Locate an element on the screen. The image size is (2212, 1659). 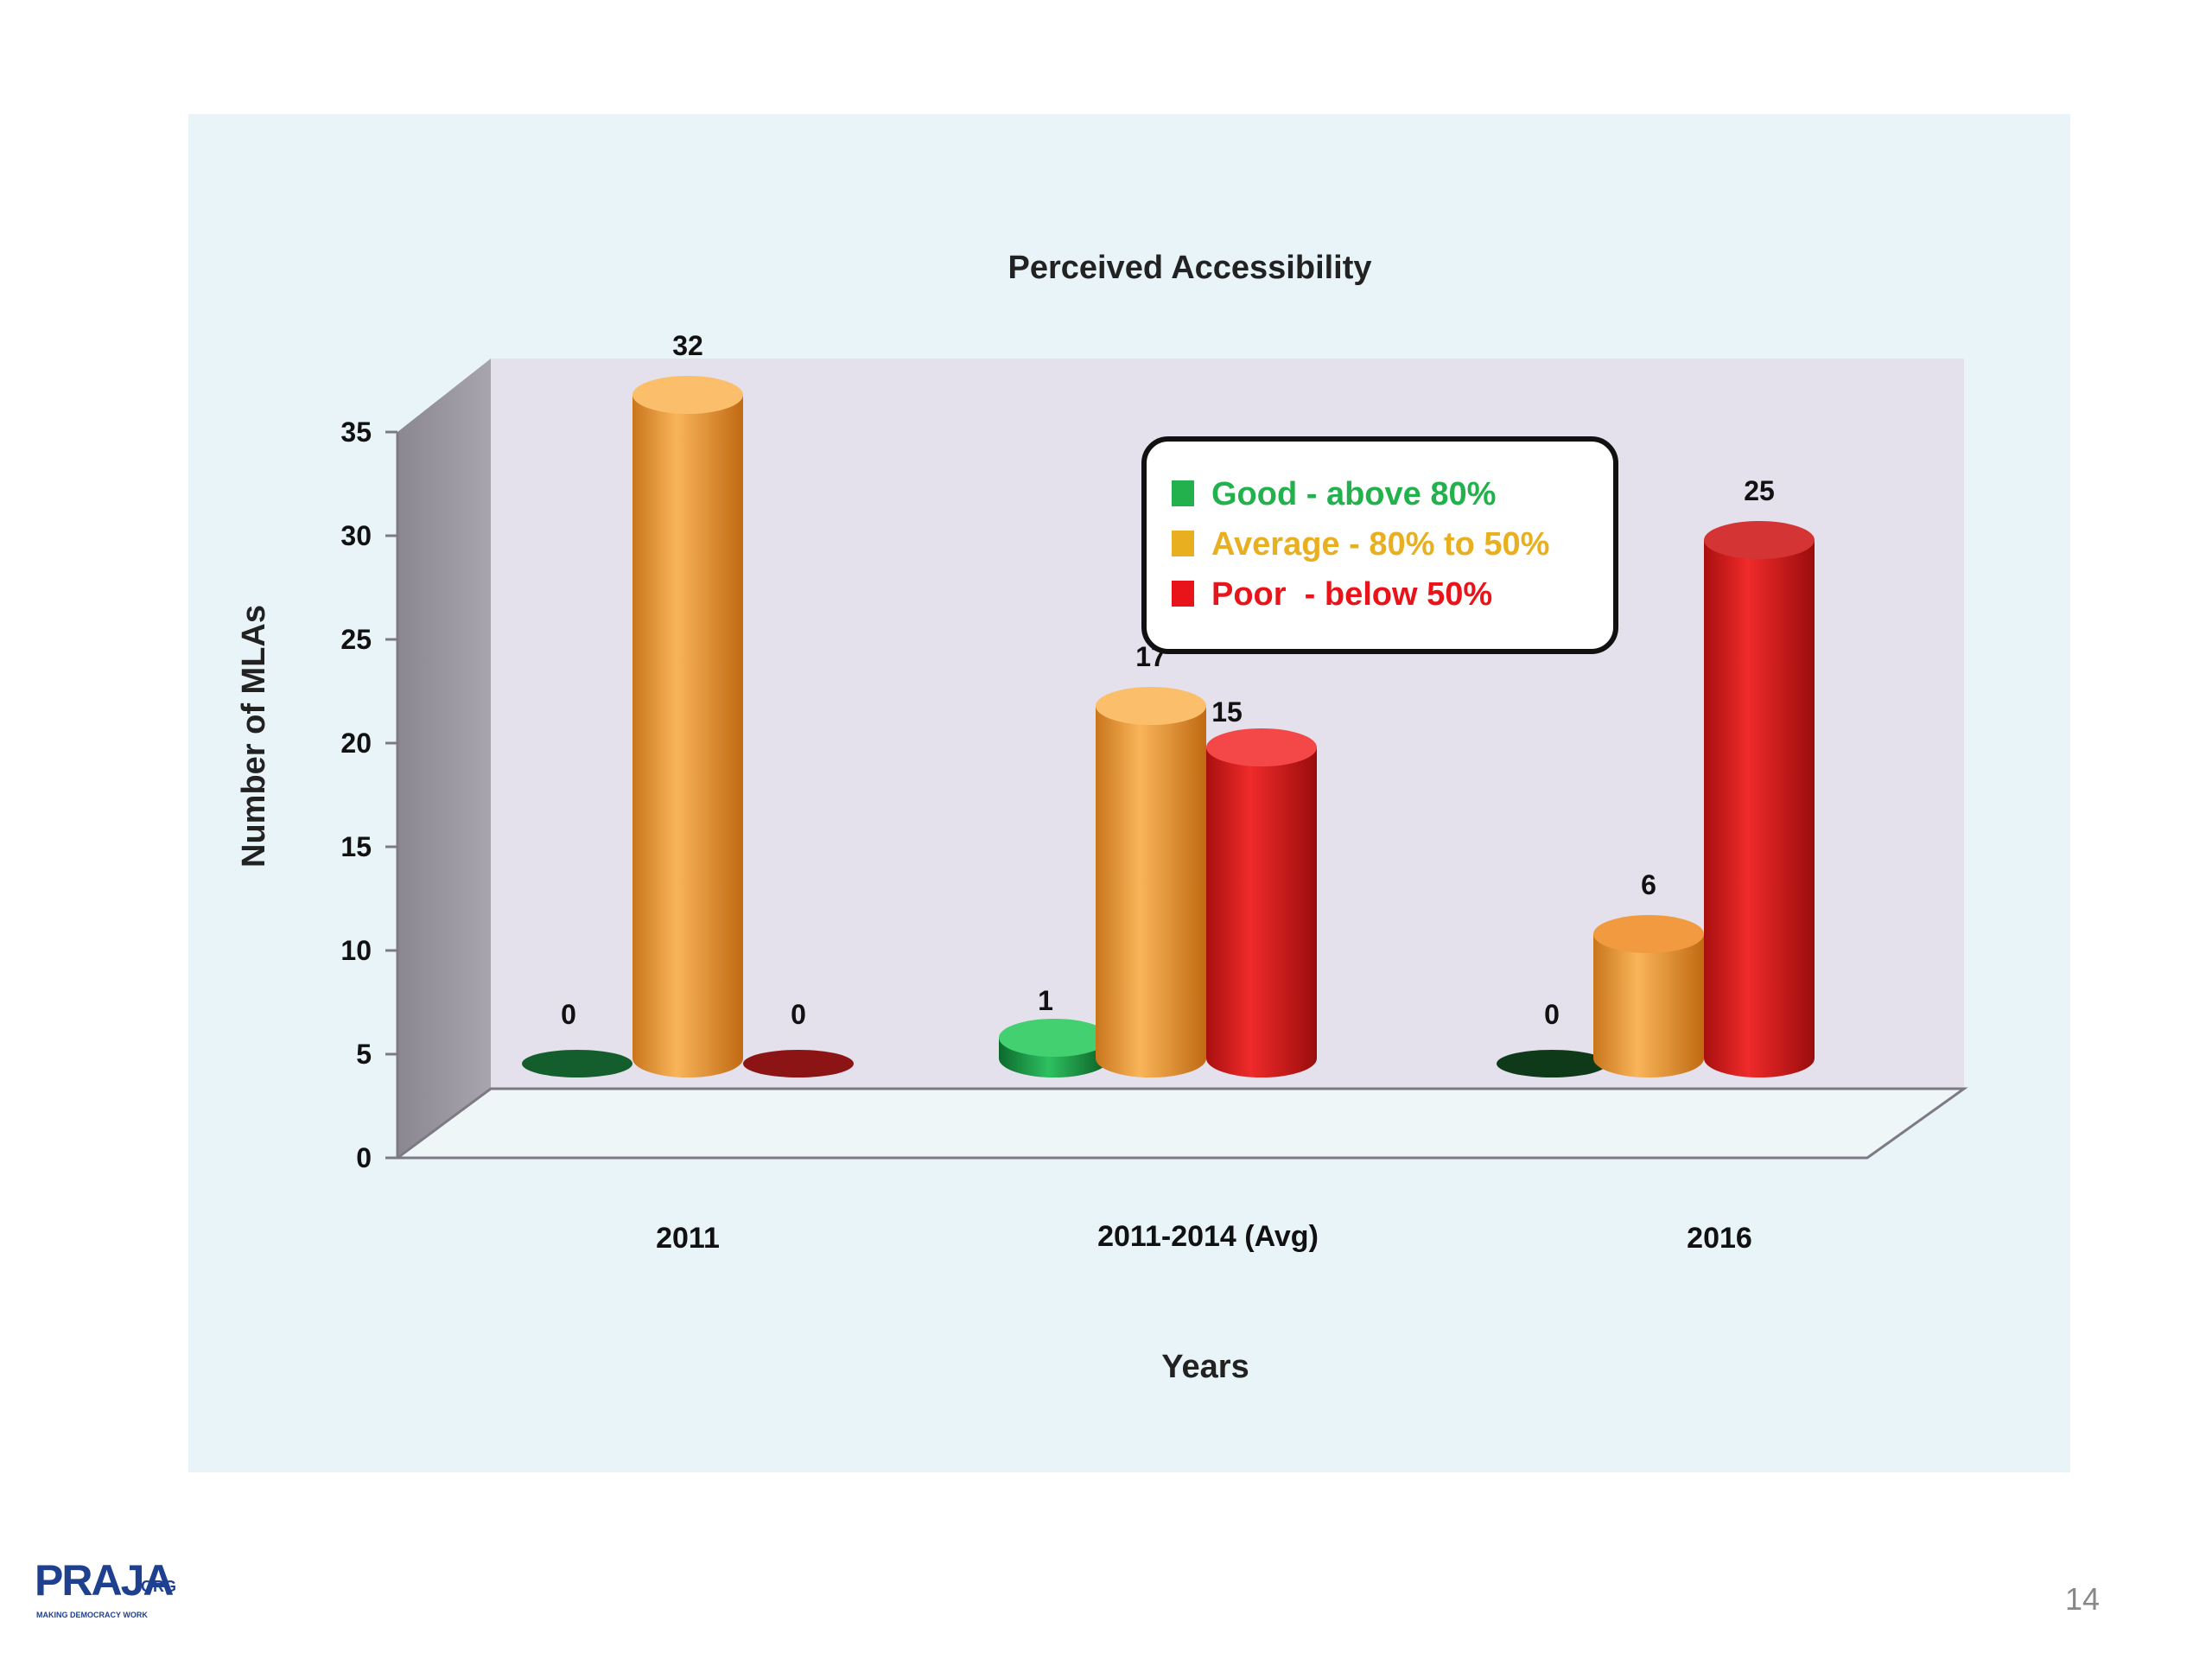
legend-label-good: Good - above 80% is located at coordinates (1353, 494).